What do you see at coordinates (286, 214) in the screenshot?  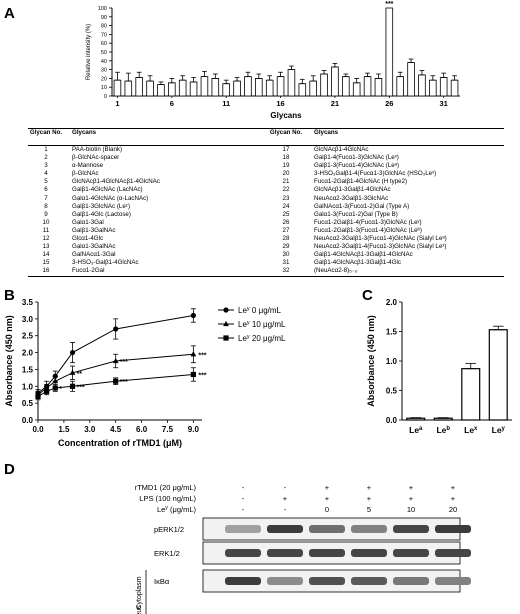 I see `cell-no-right: 25` at bounding box center [286, 214].